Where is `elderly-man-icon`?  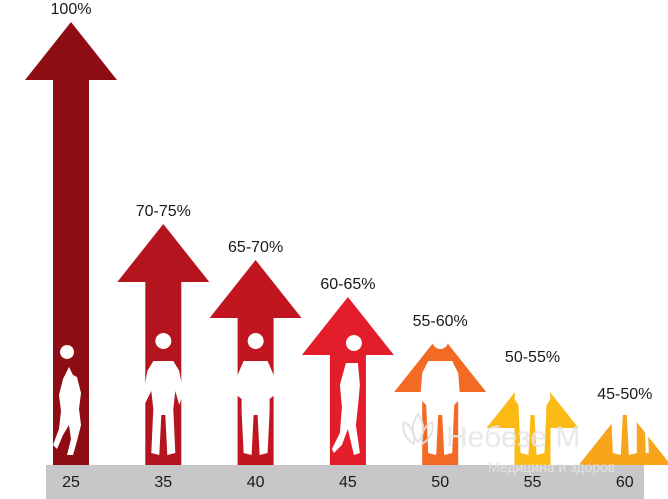
elderly-man-icon is located at coordinates (532, 395).